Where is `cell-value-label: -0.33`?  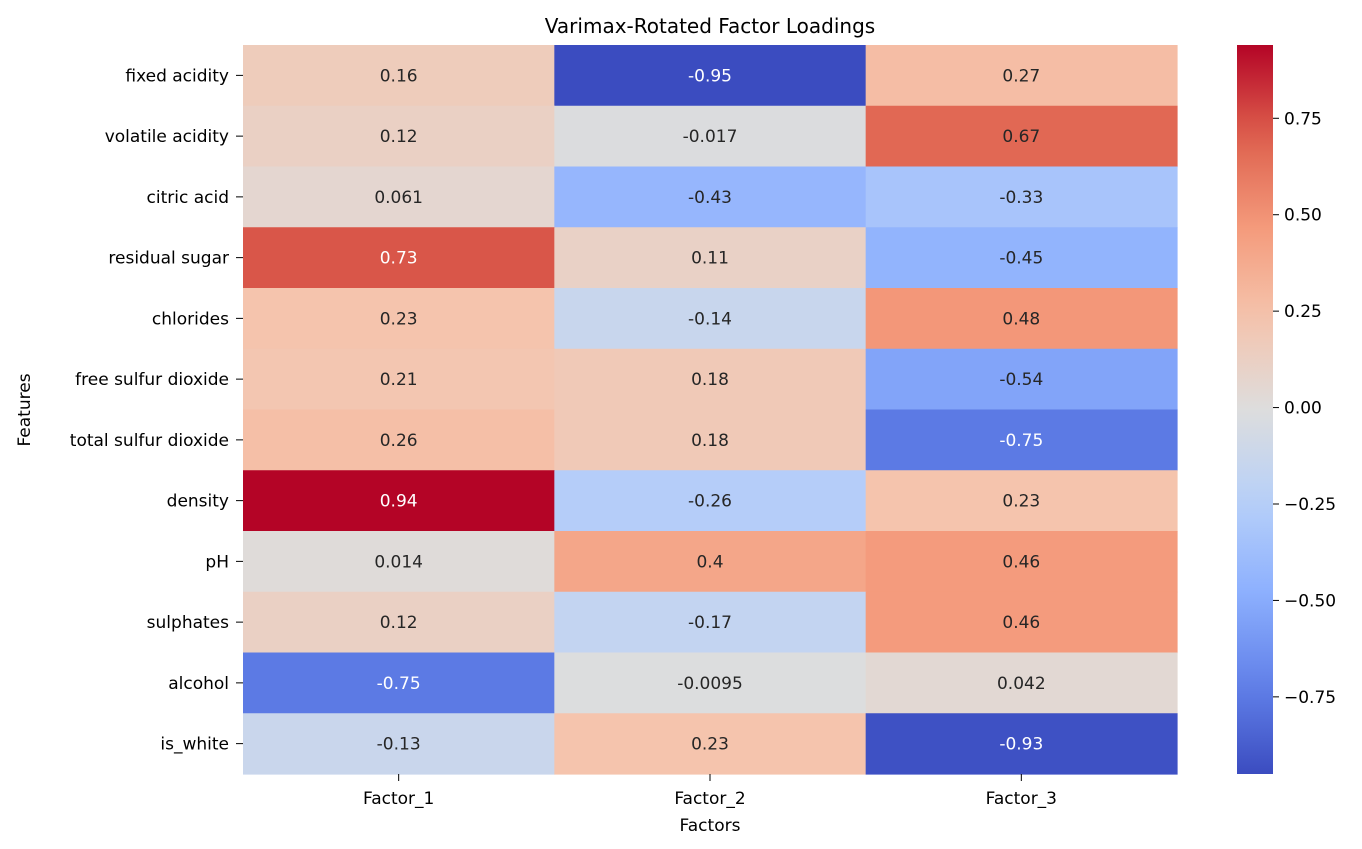
cell-value-label: -0.33 is located at coordinates (1021, 198).